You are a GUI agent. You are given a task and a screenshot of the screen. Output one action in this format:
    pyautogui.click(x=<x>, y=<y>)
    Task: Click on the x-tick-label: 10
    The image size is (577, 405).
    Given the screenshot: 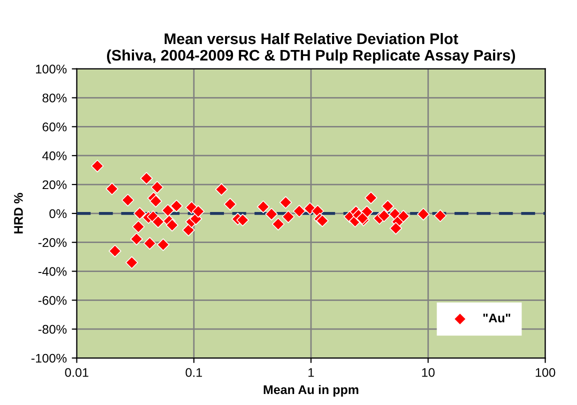 What is the action you would take?
    pyautogui.click(x=428, y=372)
    